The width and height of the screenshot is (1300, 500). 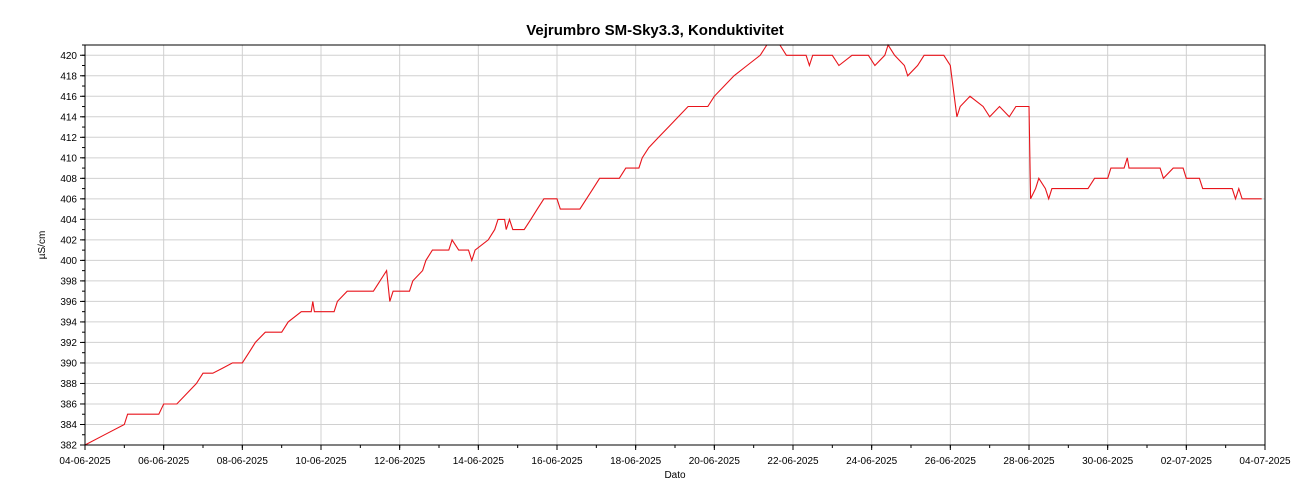 I want to click on x-axis-label: Dato, so click(x=675, y=475).